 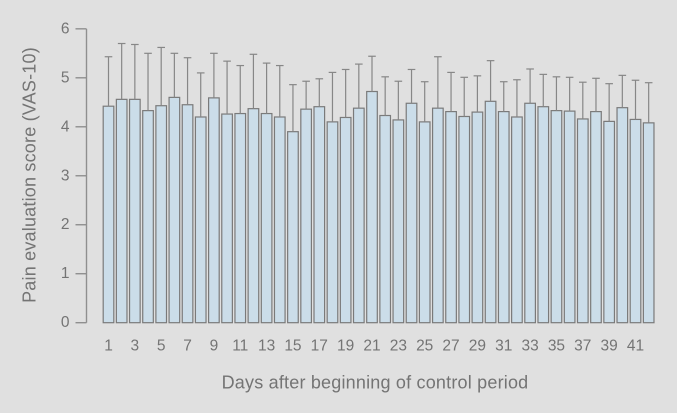 I want to click on x-tick-label-23: 23, so click(x=398, y=346).